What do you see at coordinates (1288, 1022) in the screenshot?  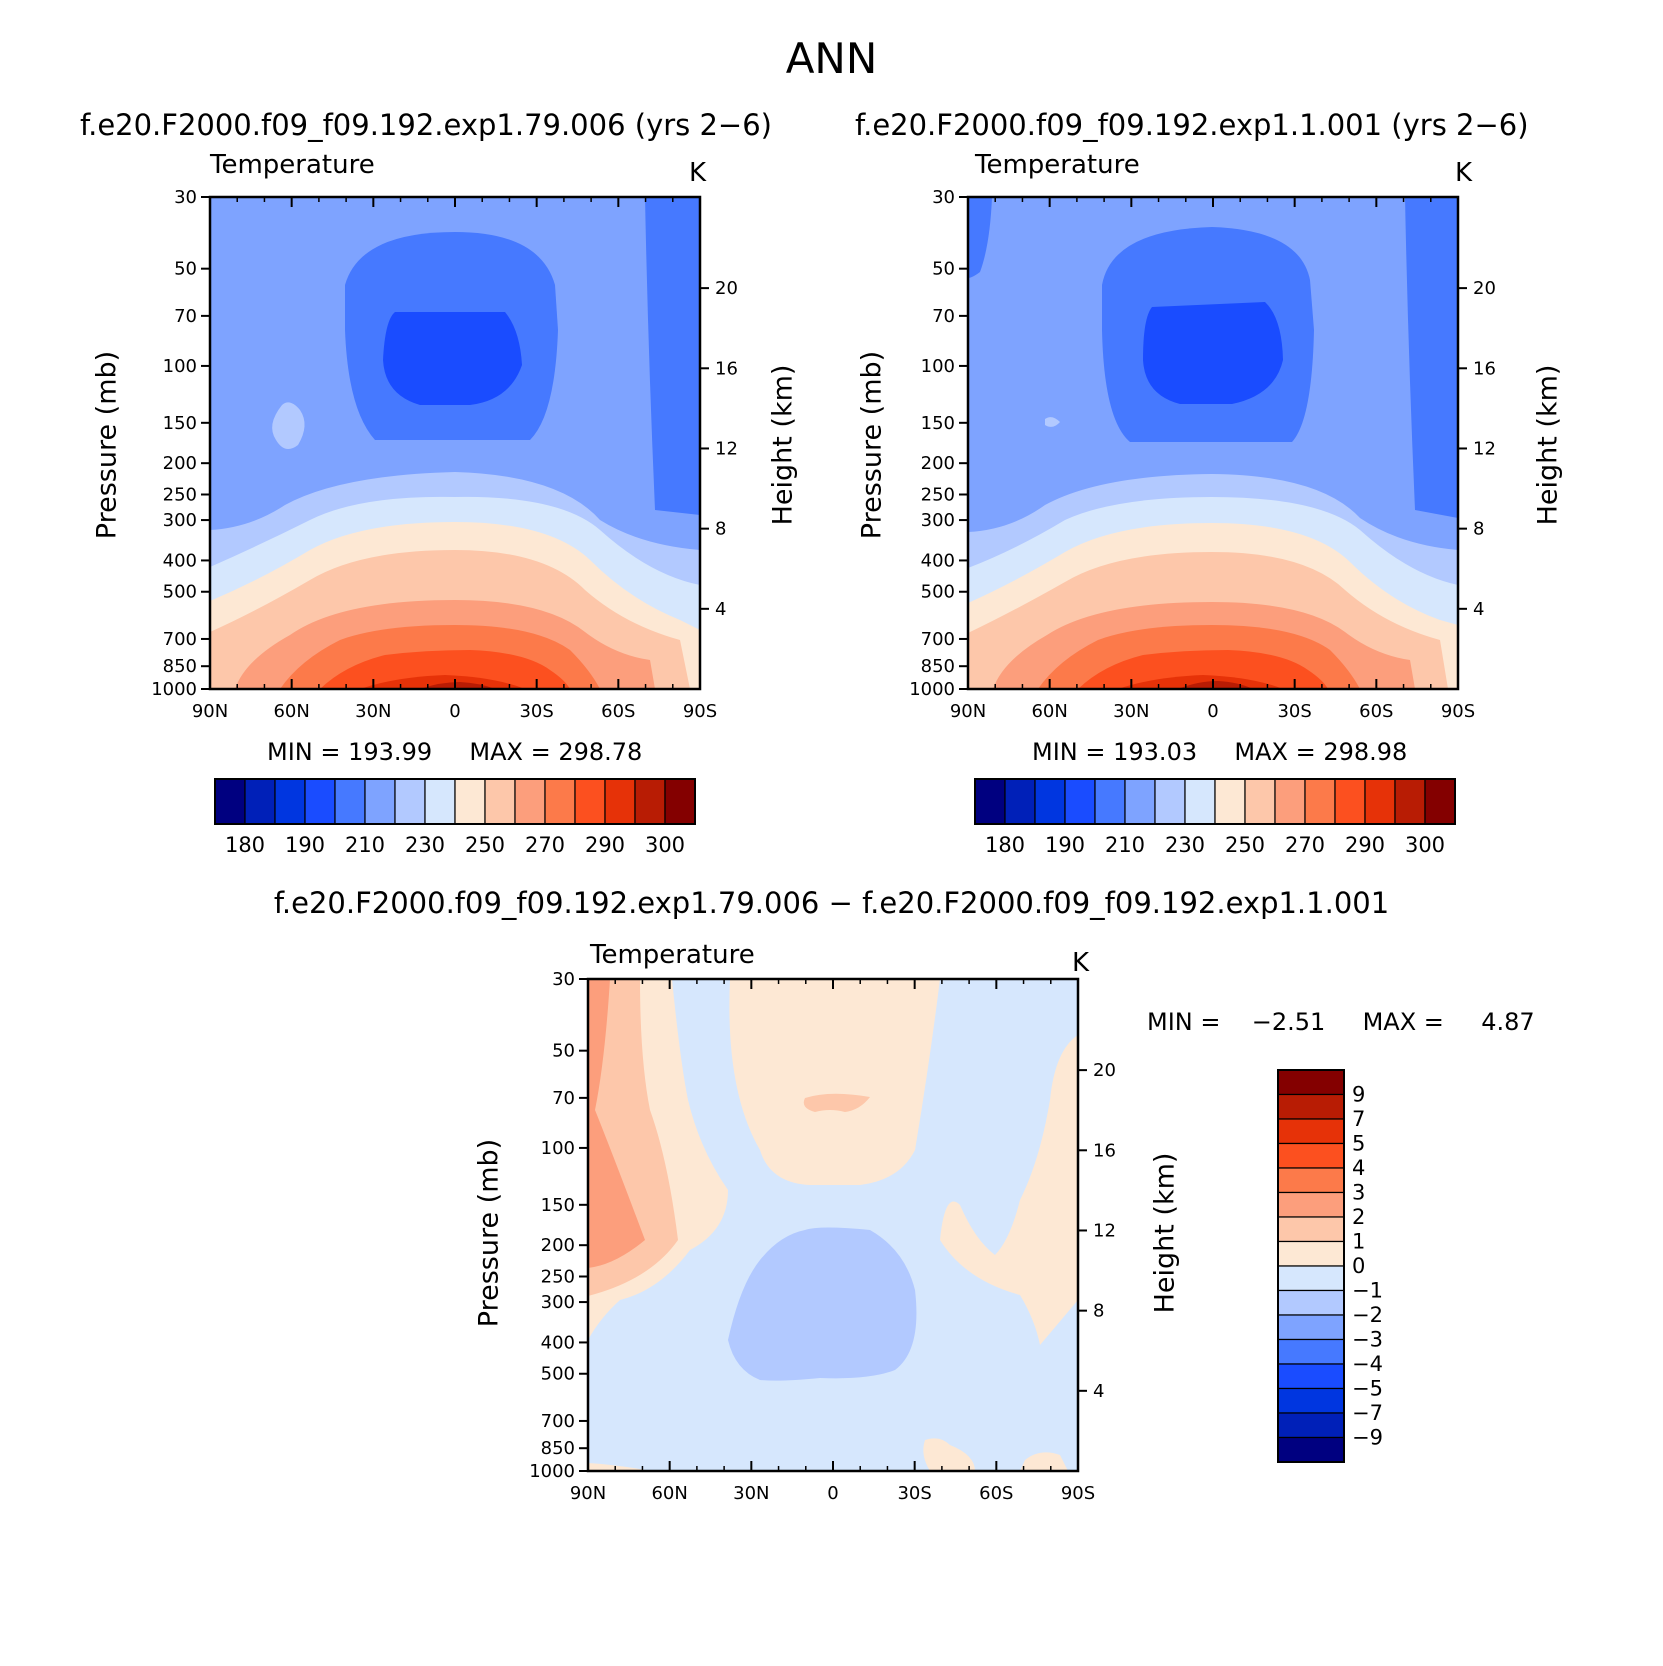 I see `diff-min-value: −2.51` at bounding box center [1288, 1022].